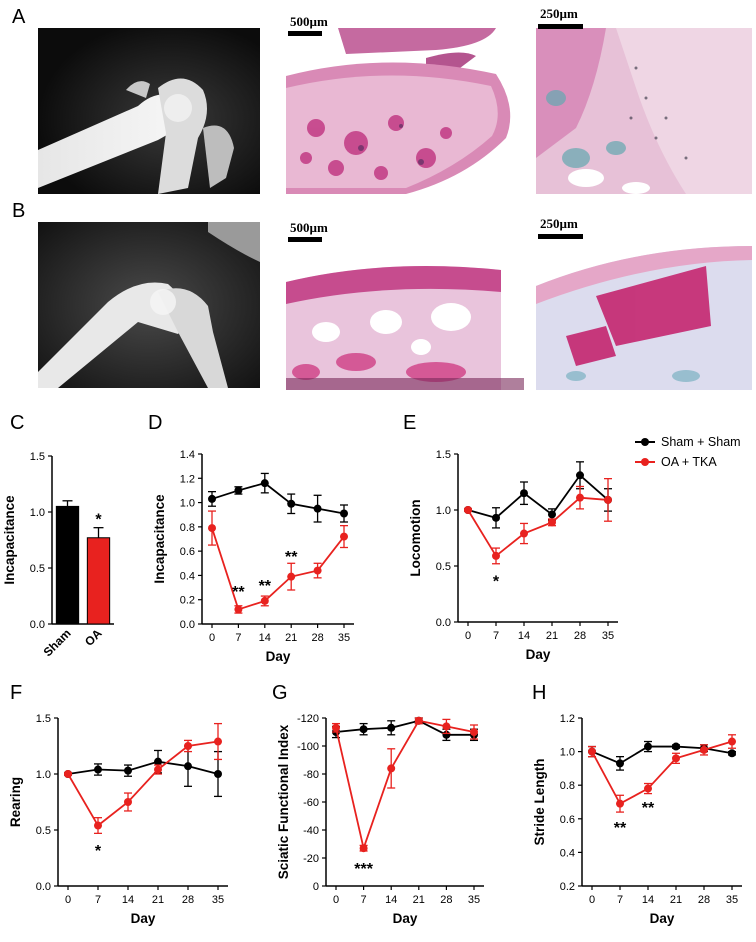 The image size is (756, 942). What do you see at coordinates (187, 455) in the screenshot?
I see `y-tick-label: 1.4` at bounding box center [187, 455].